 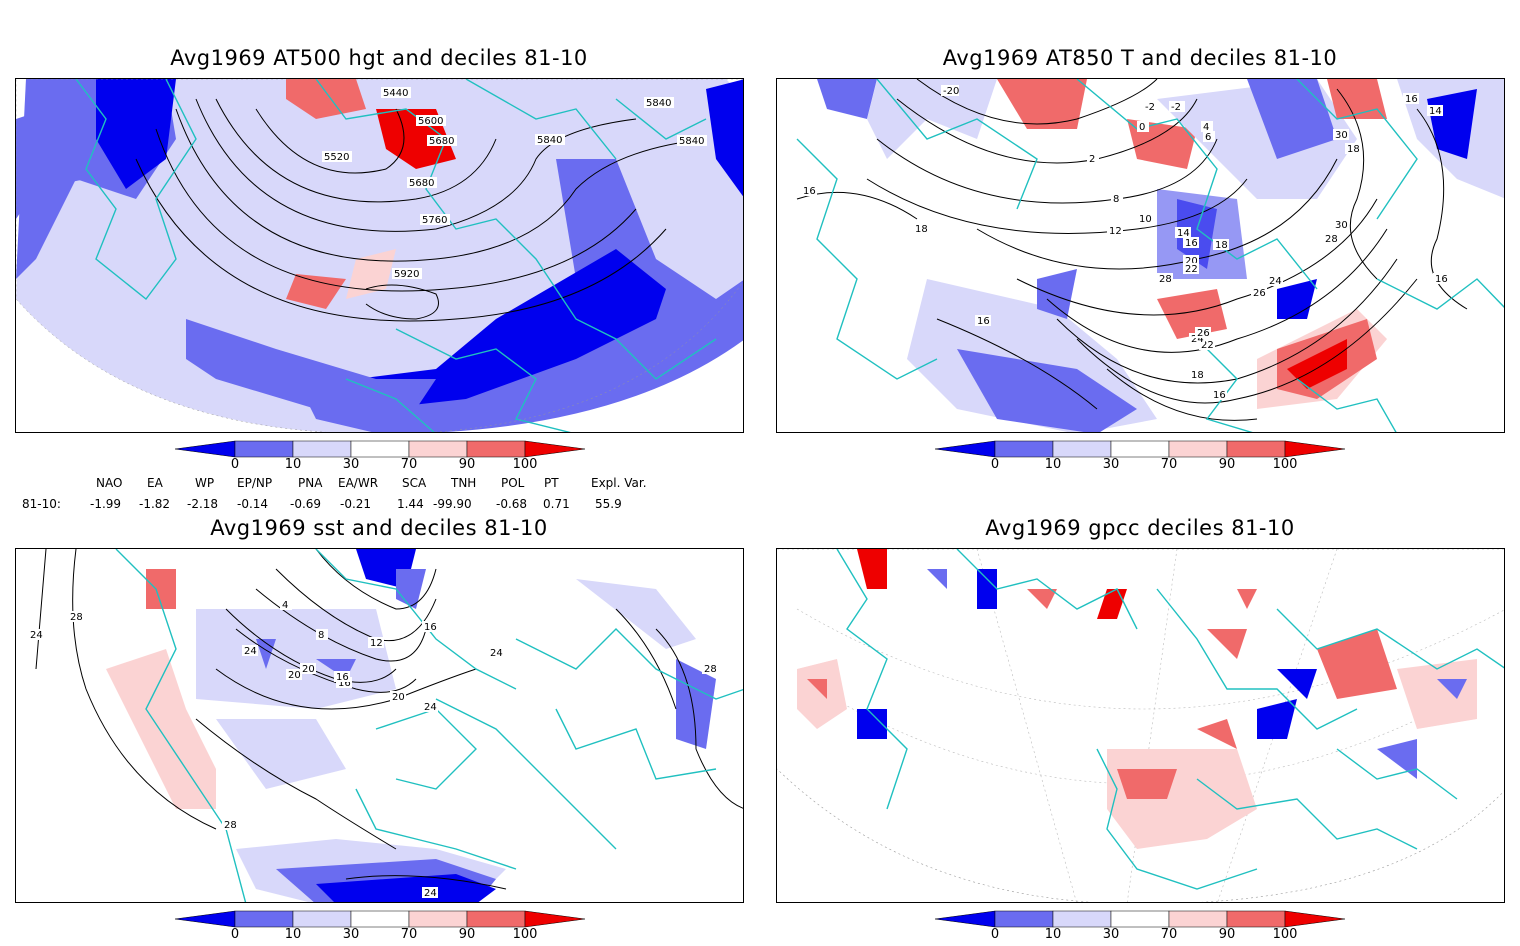 I want to click on p1-label-7: 5840, so click(x=691, y=141).